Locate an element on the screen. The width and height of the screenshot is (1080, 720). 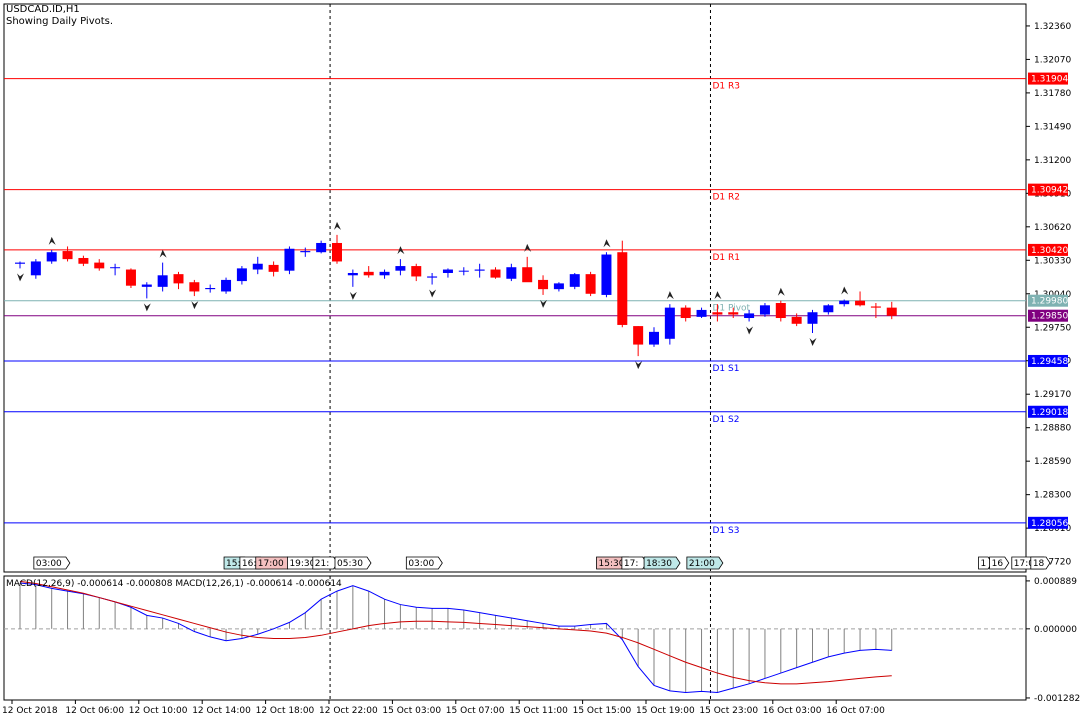
price-tick-label: 1.29170 is located at coordinates (1052, 395).